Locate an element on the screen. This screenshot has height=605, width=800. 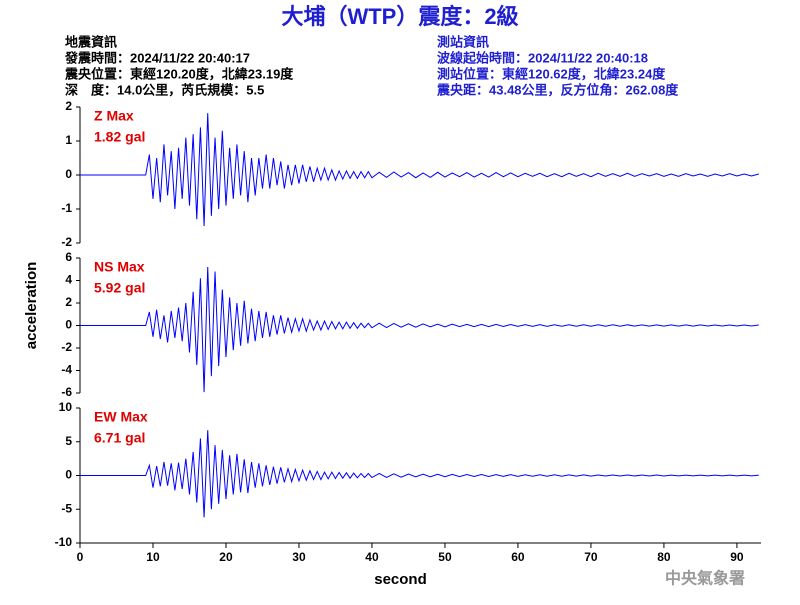
footer: 中央氣象署 is located at coordinates (705, 578).